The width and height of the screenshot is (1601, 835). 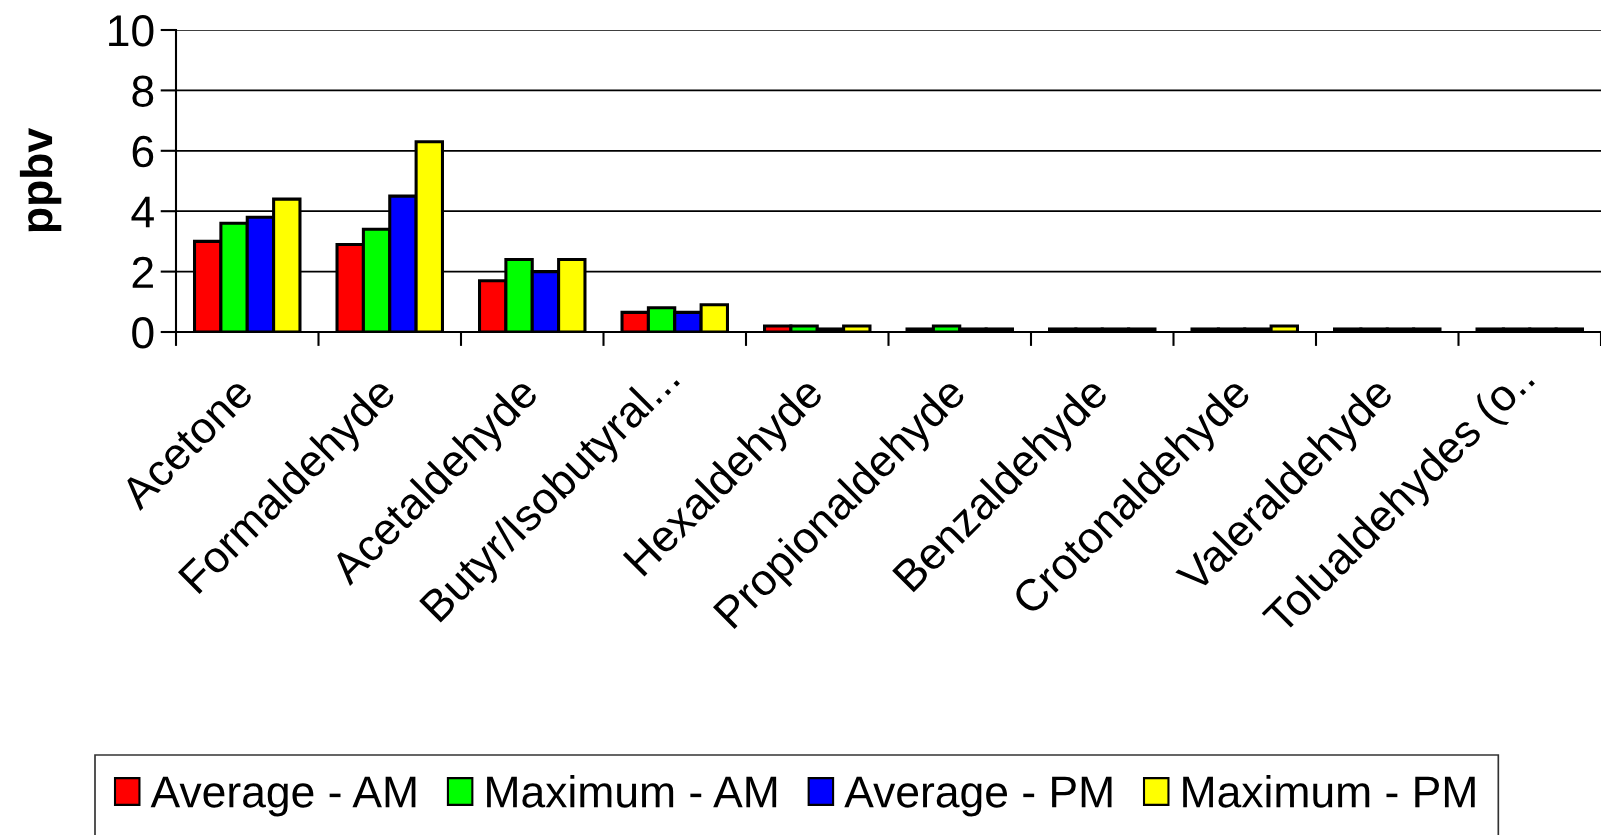 I want to click on y-tick-label: 0, so click(x=143, y=333).